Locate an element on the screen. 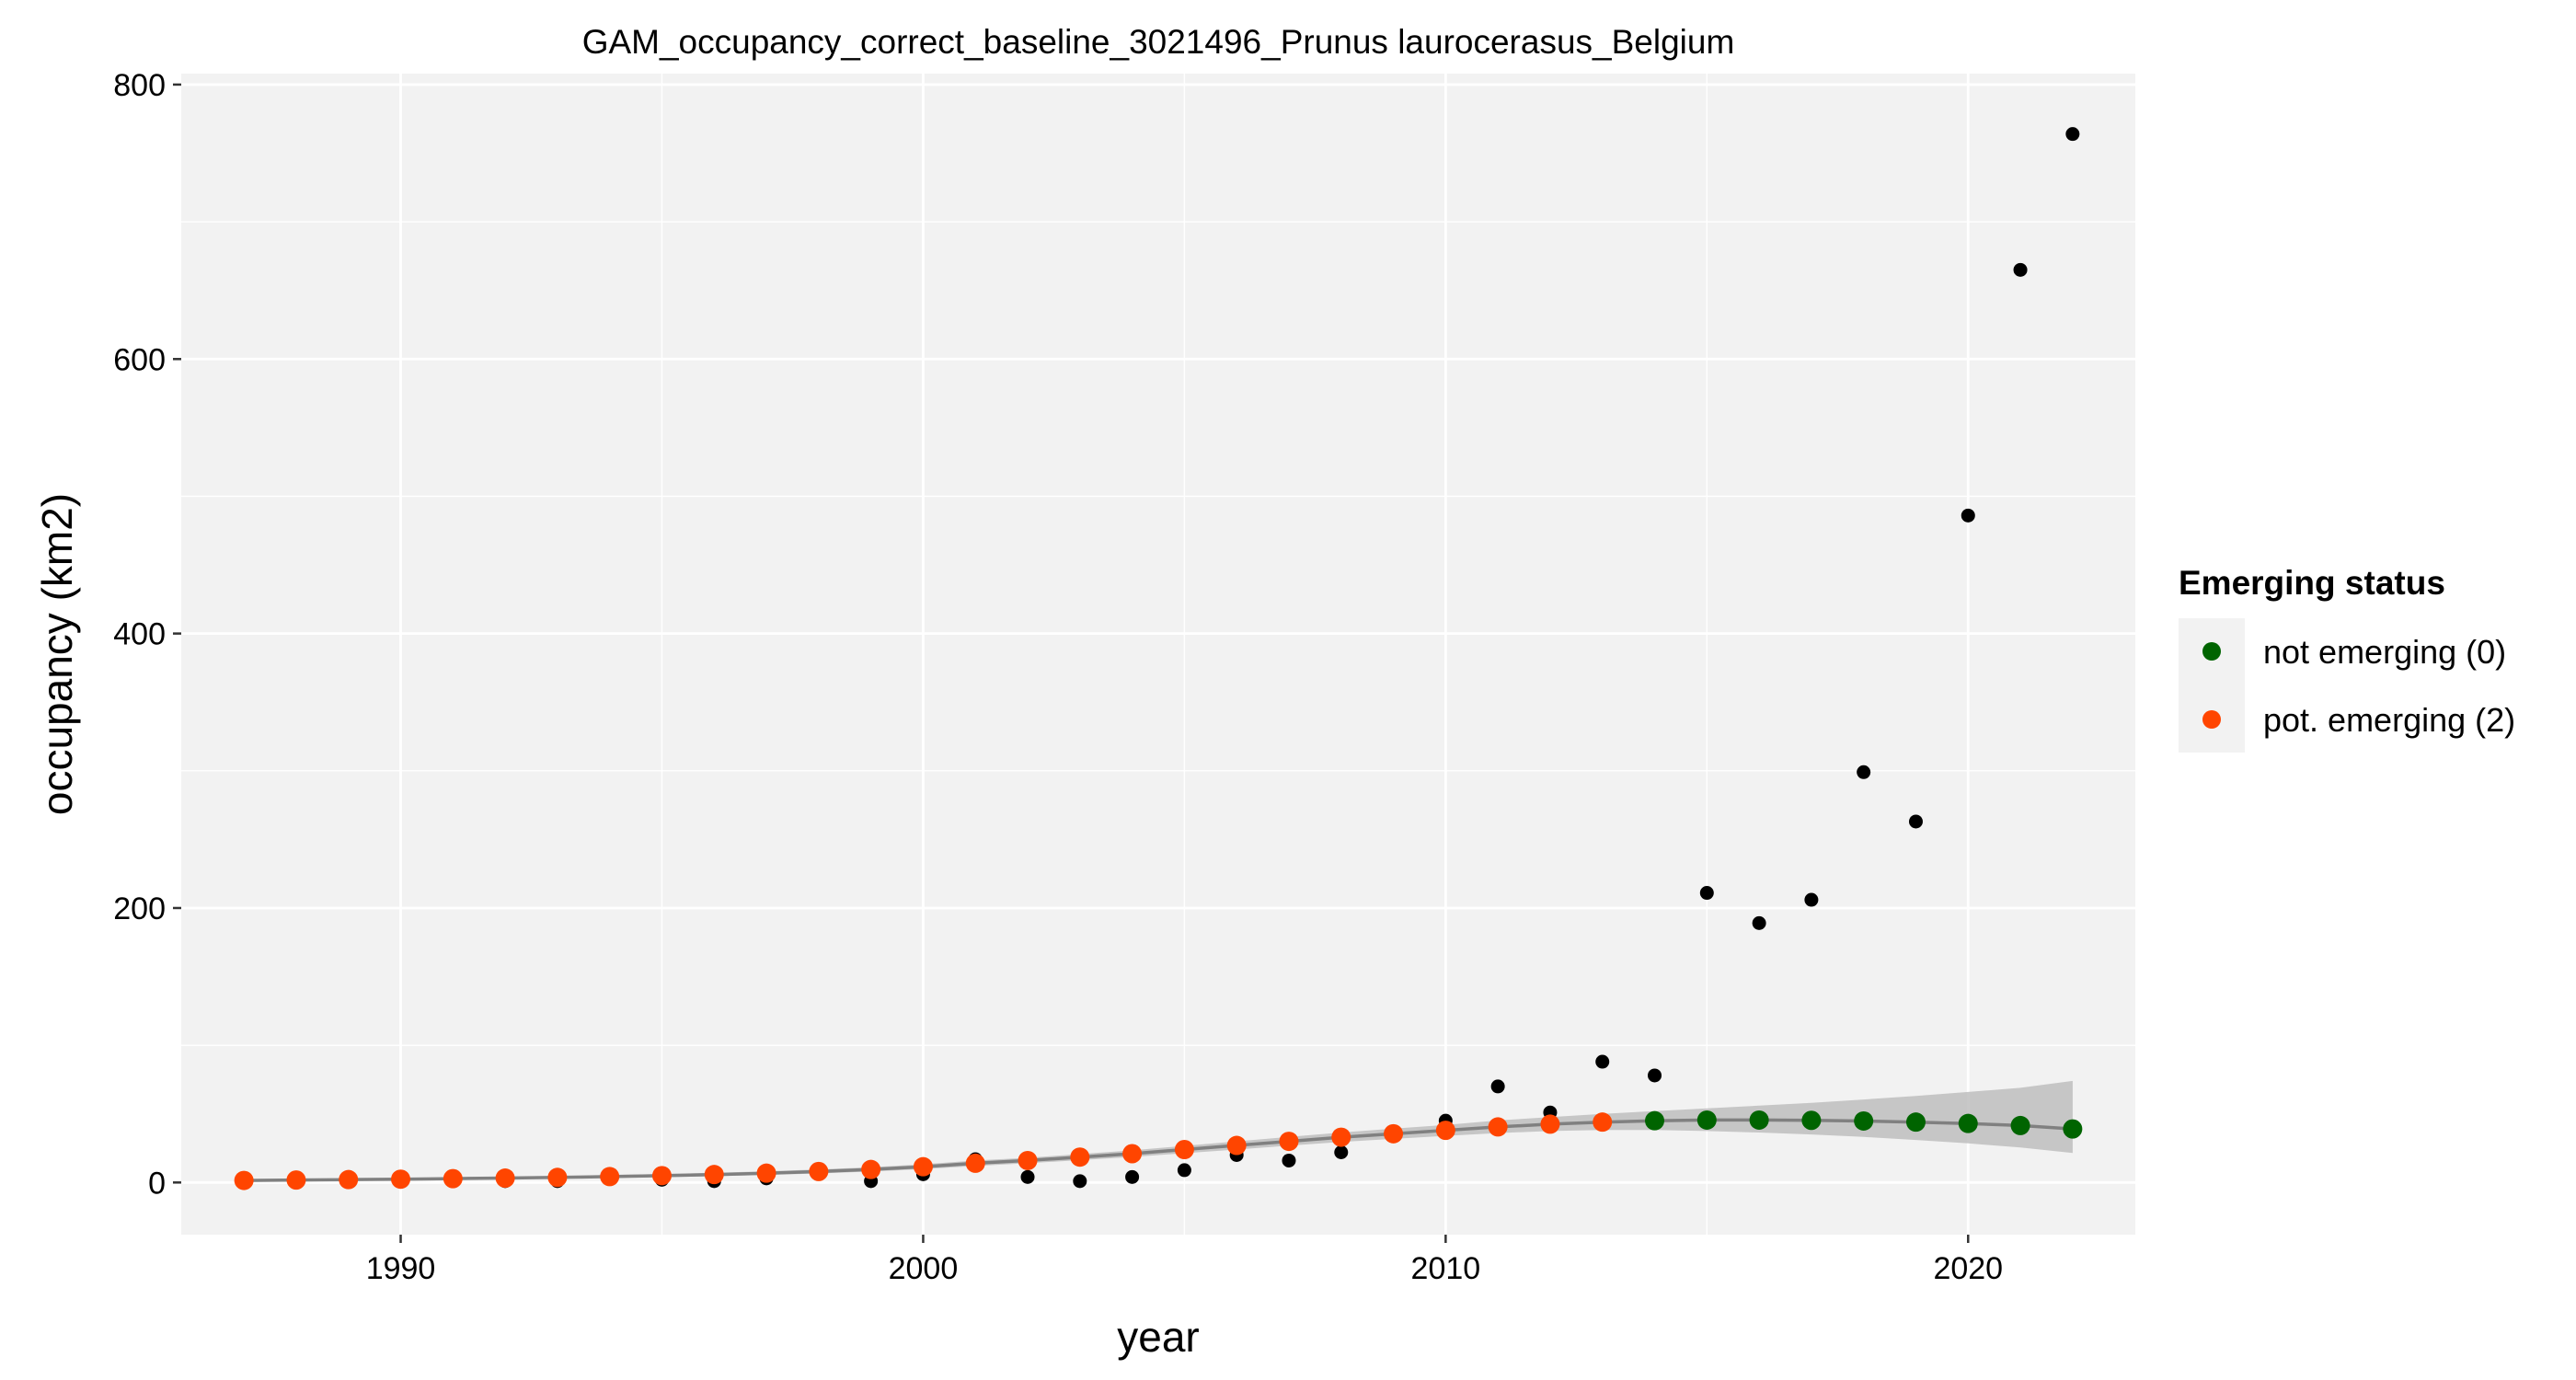 Image resolution: width=2576 pixels, height=1380 pixels. emerging-status-points is located at coordinates (1158, 1150).